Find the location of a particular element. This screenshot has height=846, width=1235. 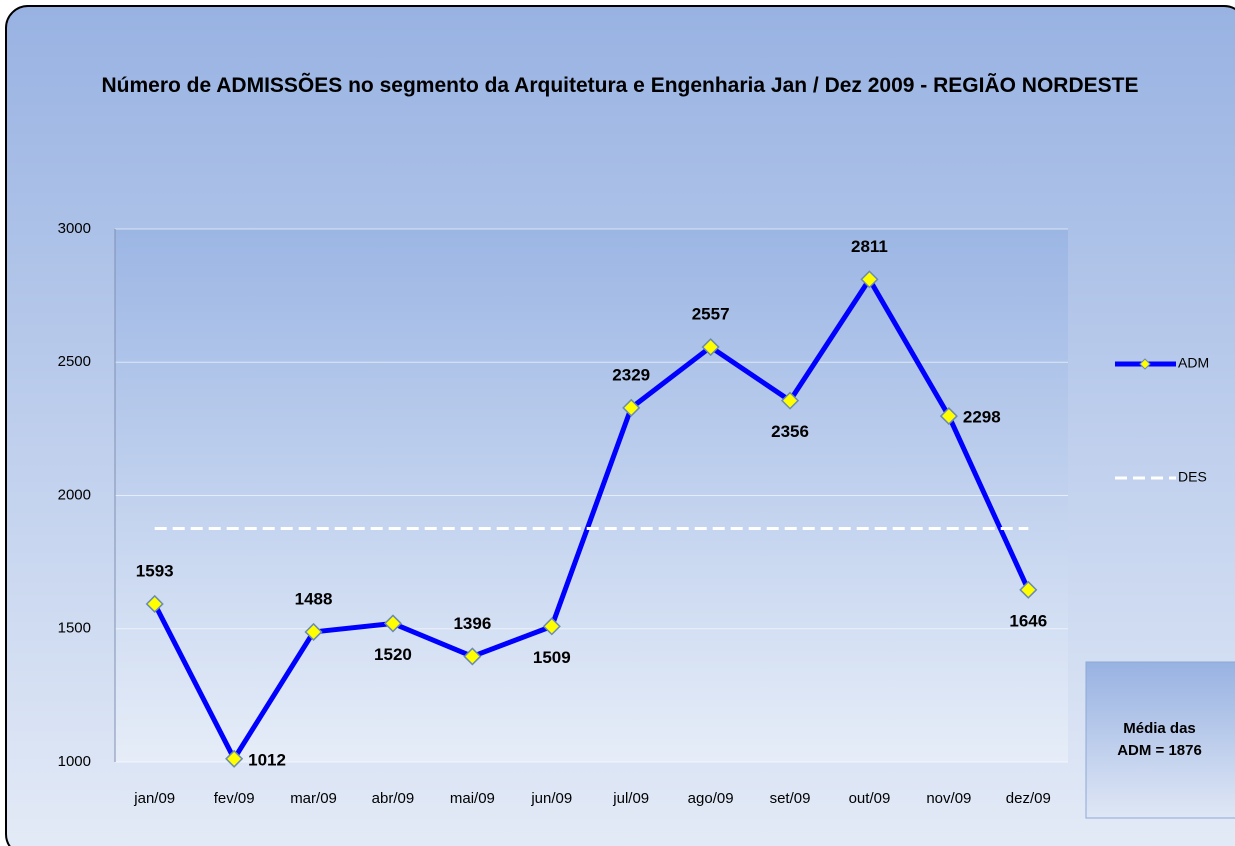

x-tick-label: ago/09 is located at coordinates (711, 798).